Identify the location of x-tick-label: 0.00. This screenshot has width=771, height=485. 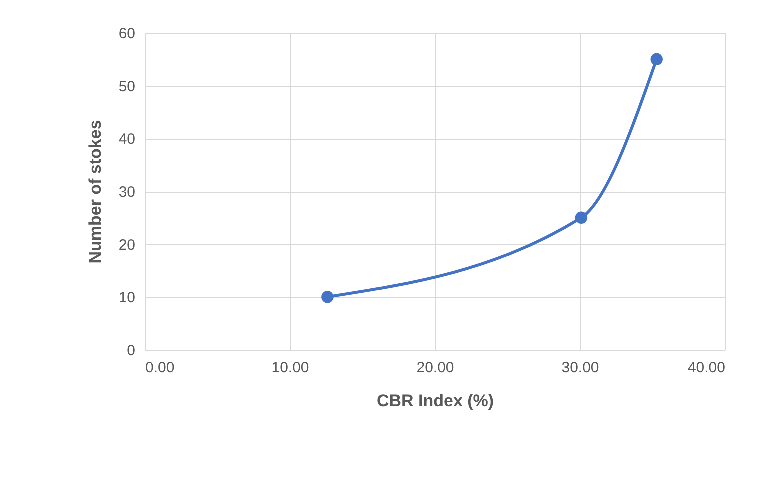
(160, 368).